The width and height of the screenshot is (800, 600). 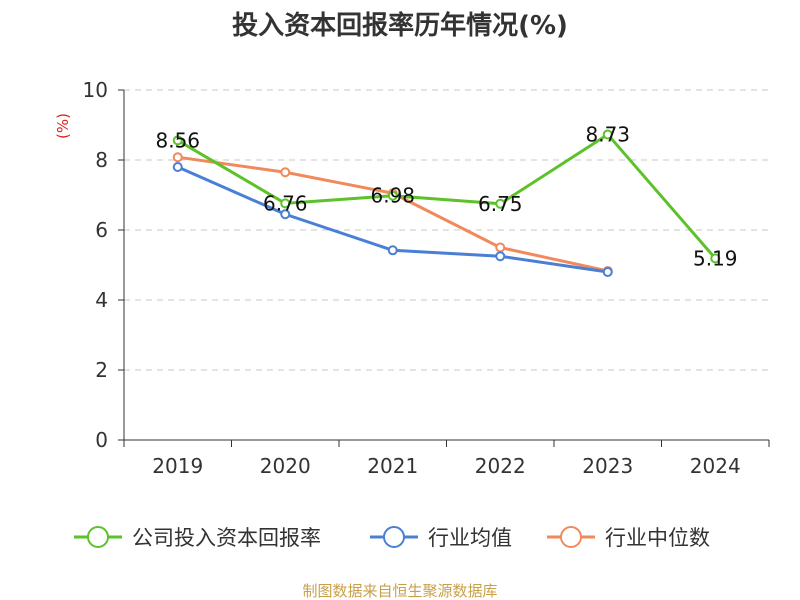 I want to click on legend-label: 行业均值, so click(x=470, y=538).